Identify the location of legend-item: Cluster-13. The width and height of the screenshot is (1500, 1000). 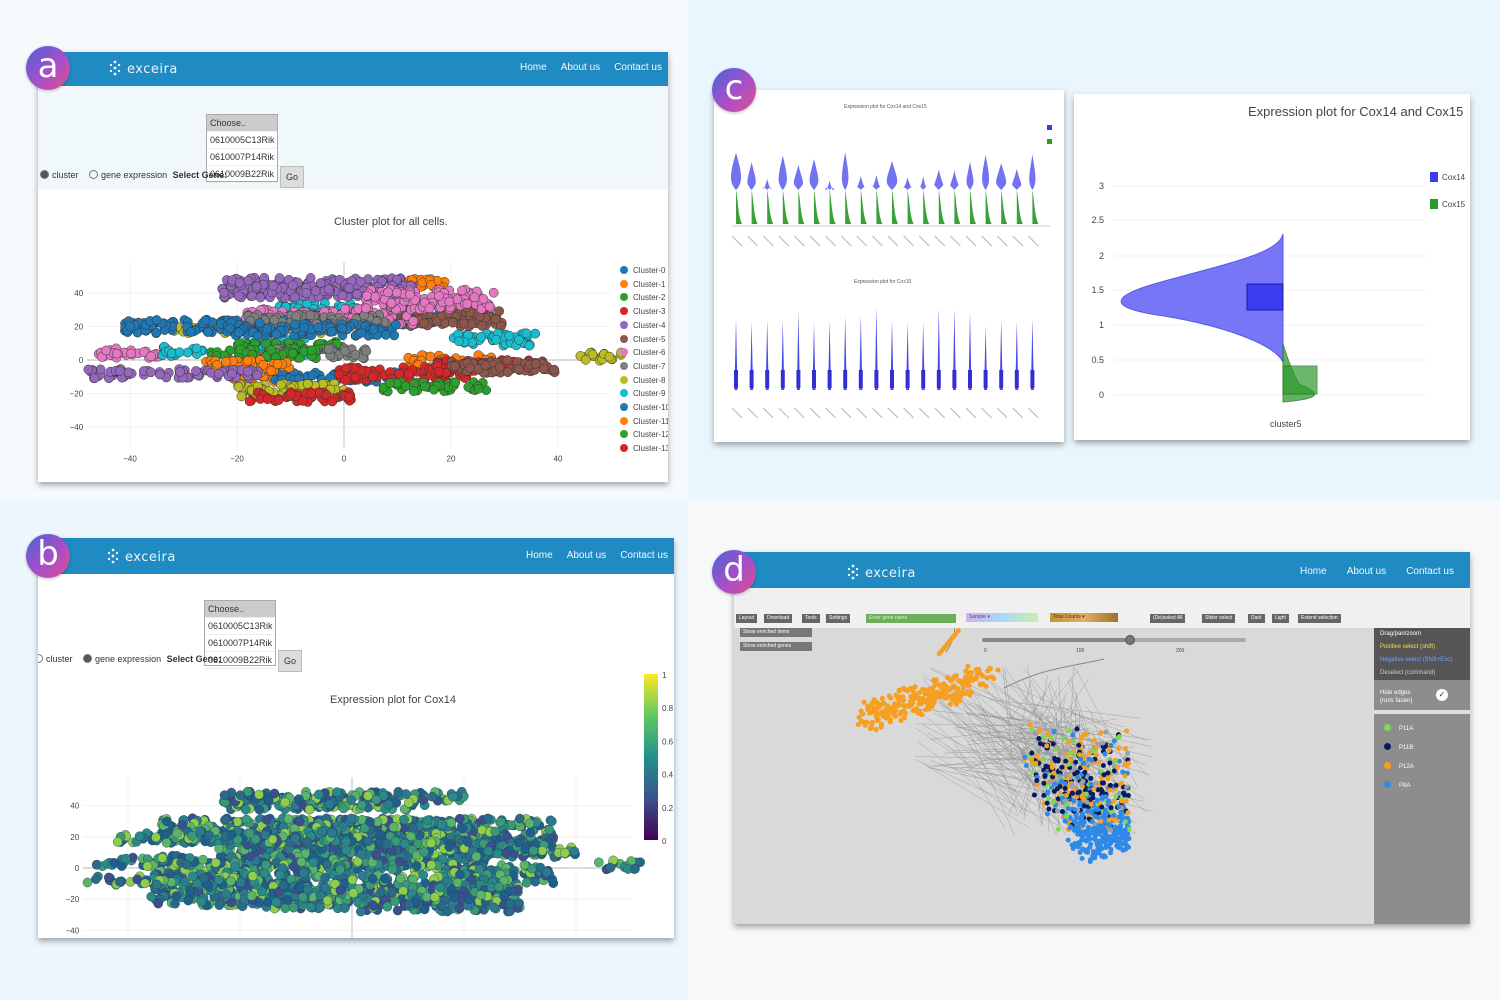
(644, 448).